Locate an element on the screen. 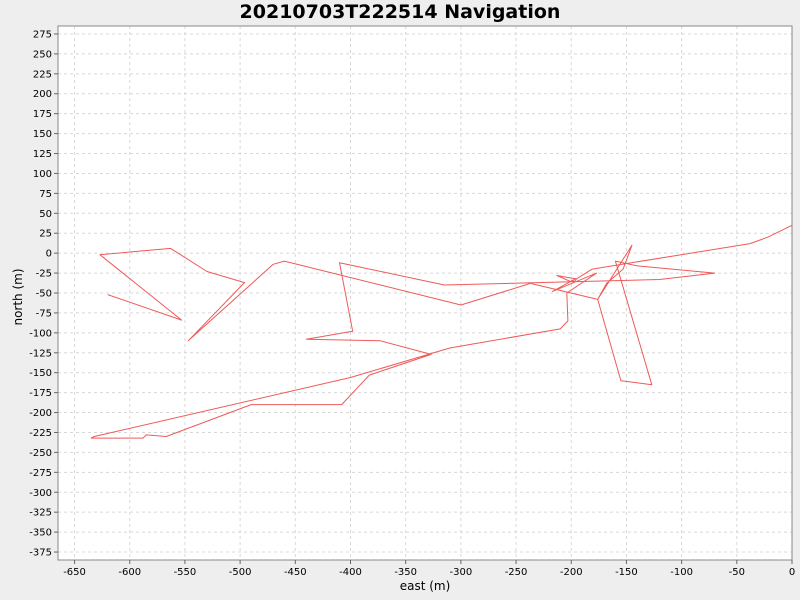 This screenshot has height=600, width=800. y-tick-label: -75 is located at coordinates (44, 313).